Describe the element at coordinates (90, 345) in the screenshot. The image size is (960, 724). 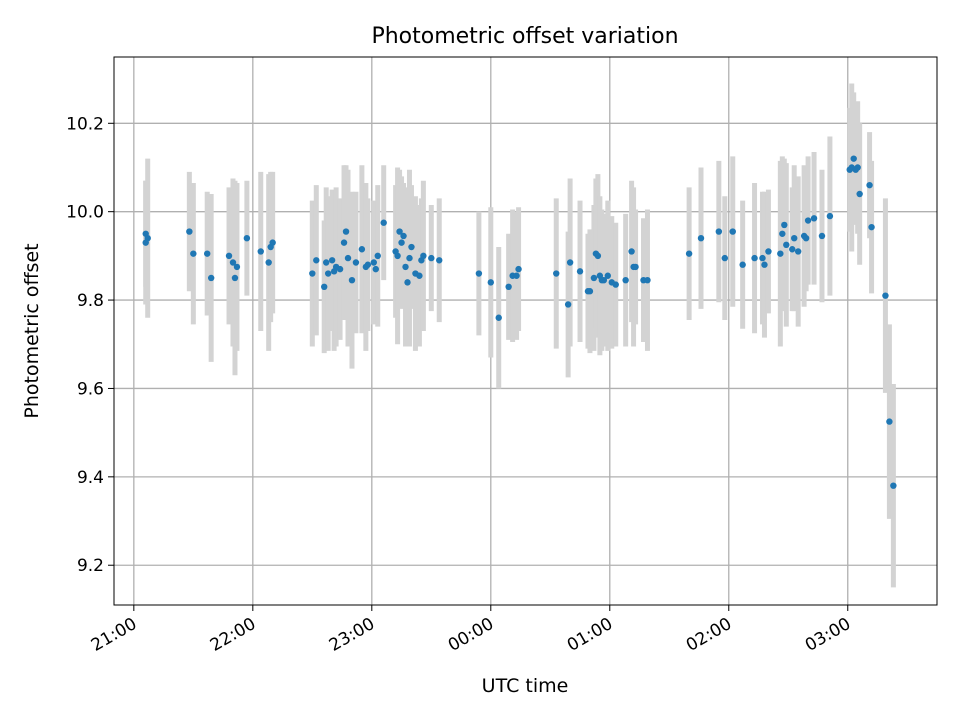
I see `y-axis-ticks: 9.2 9.4 9.6 9.8 10.0 10.2` at that location.